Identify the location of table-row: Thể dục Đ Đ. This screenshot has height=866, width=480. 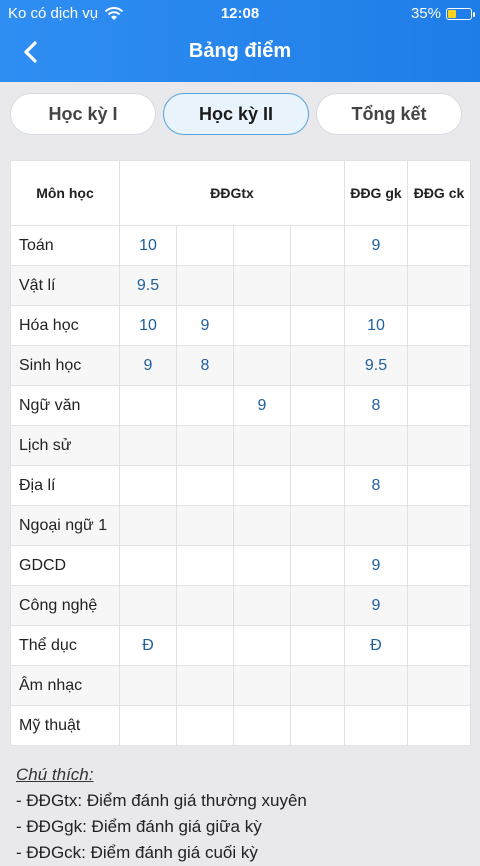
(240, 645).